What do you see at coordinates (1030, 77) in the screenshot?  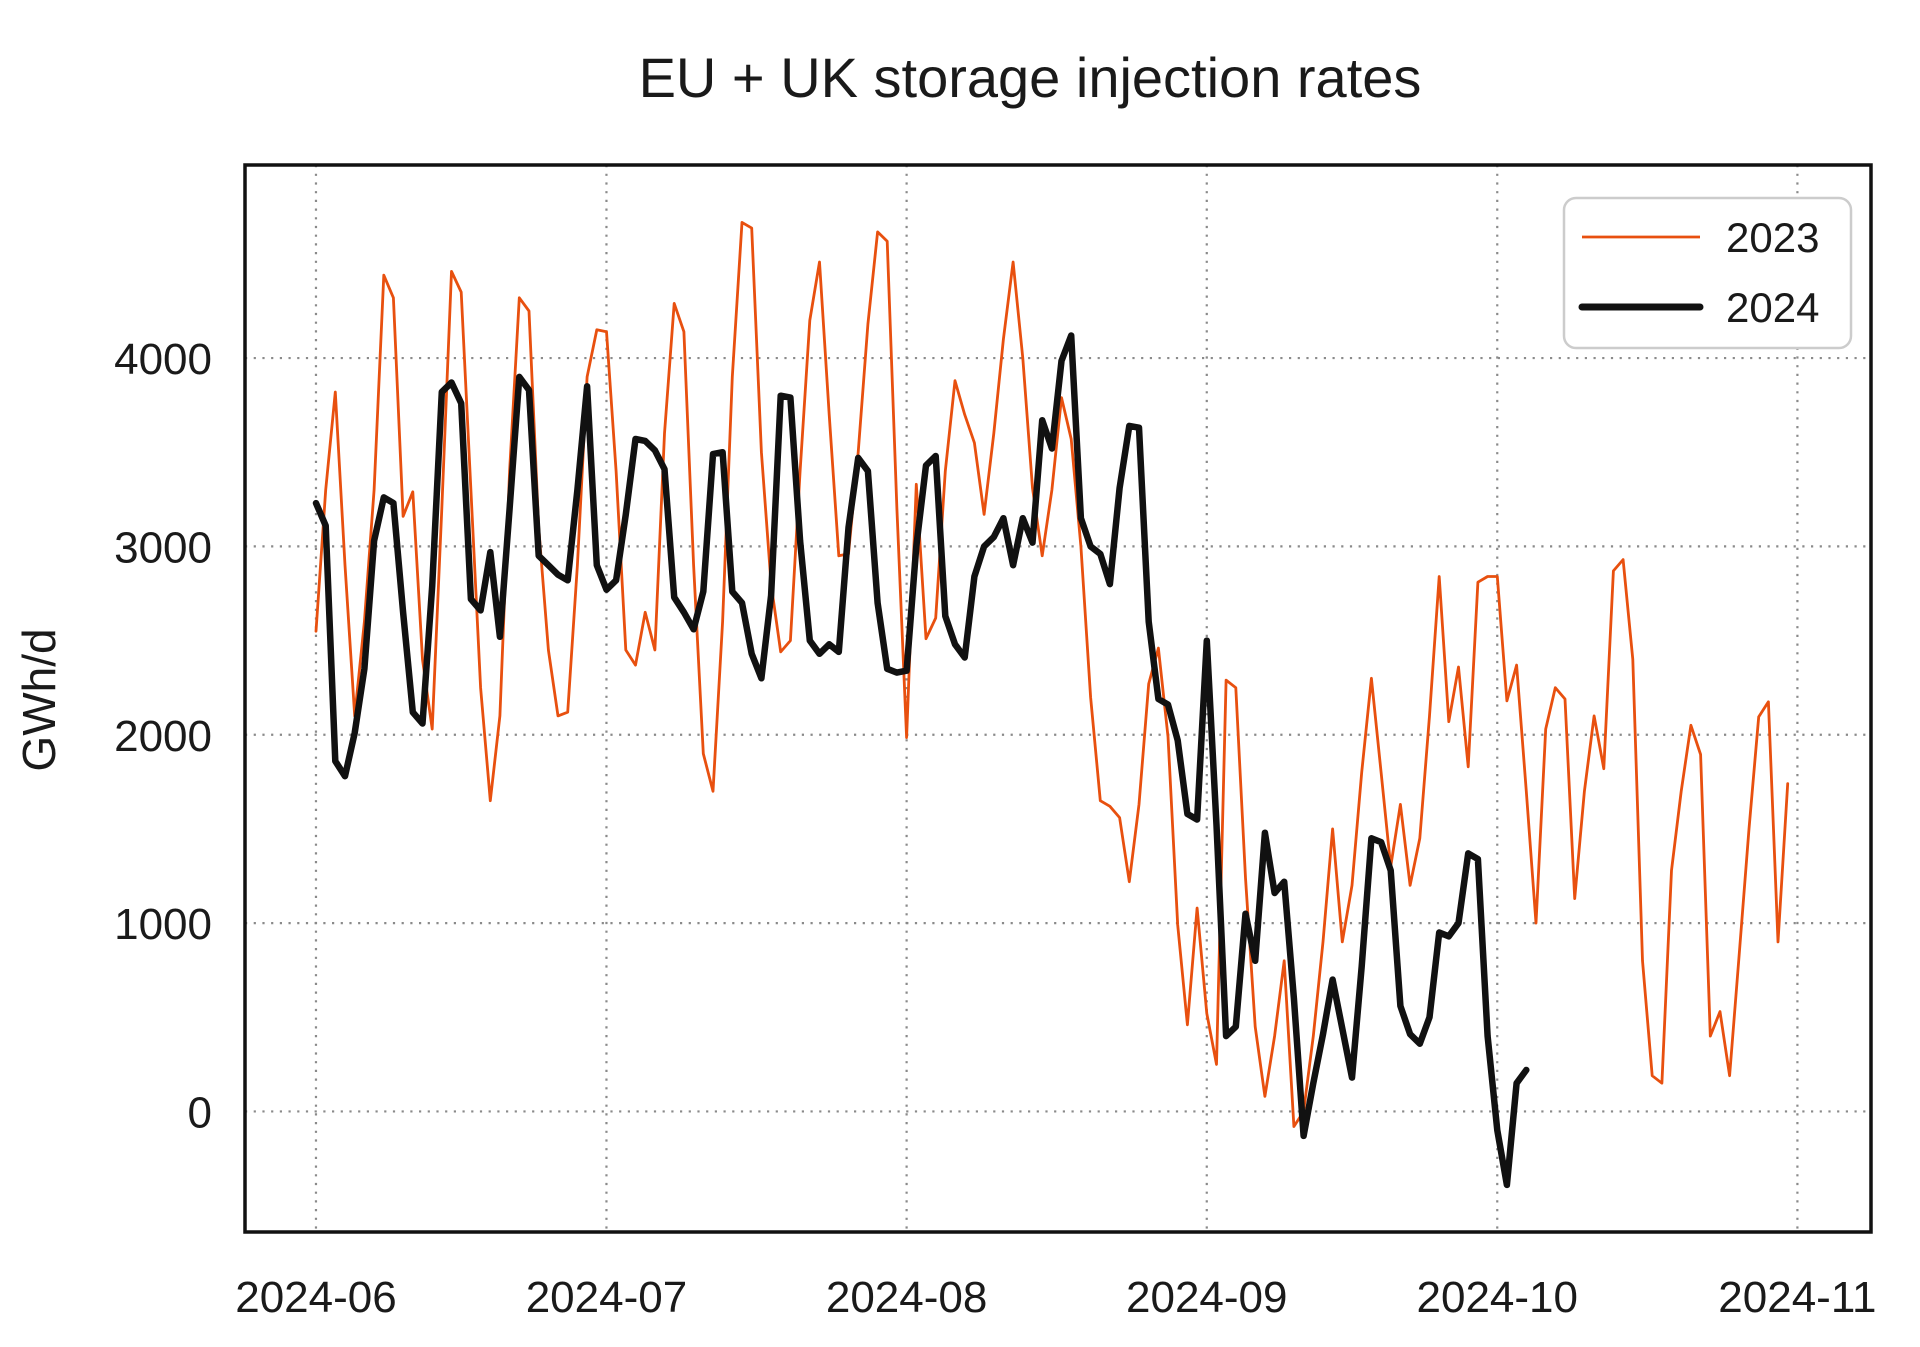 I see `chart-title: EU + UK storage injection rates` at bounding box center [1030, 77].